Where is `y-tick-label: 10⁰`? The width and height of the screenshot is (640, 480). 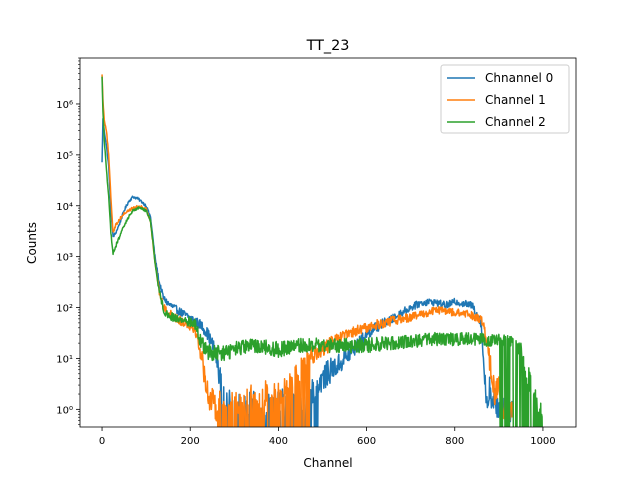
y-tick-label: 10⁰ is located at coordinates (64, 410).